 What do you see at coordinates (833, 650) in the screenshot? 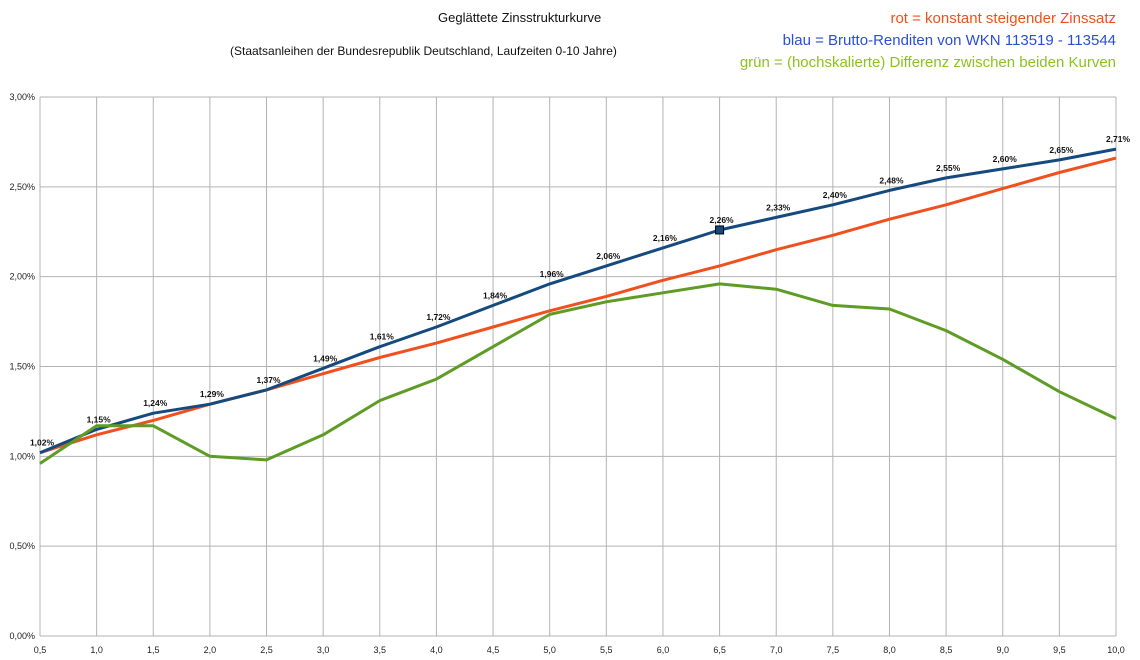
I see `x-tick-label: 7,5` at bounding box center [833, 650].